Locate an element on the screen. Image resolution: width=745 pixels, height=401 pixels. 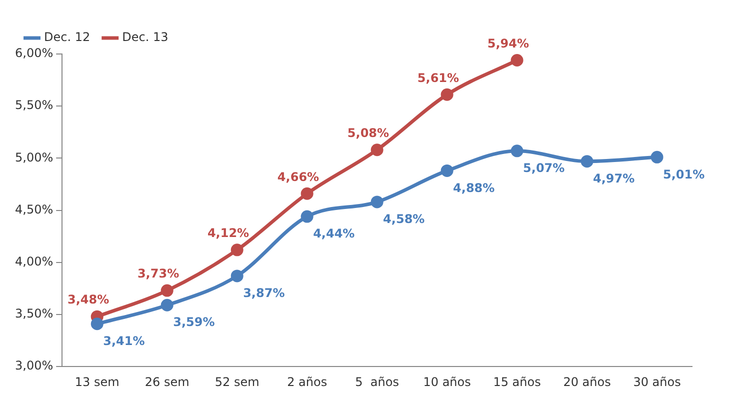
data-label: 5,94% is located at coordinates (508, 43).